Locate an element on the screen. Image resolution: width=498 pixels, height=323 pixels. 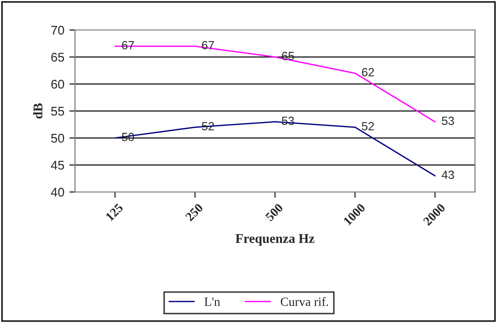
x-tick-label: 250 is located at coordinates (194, 212).